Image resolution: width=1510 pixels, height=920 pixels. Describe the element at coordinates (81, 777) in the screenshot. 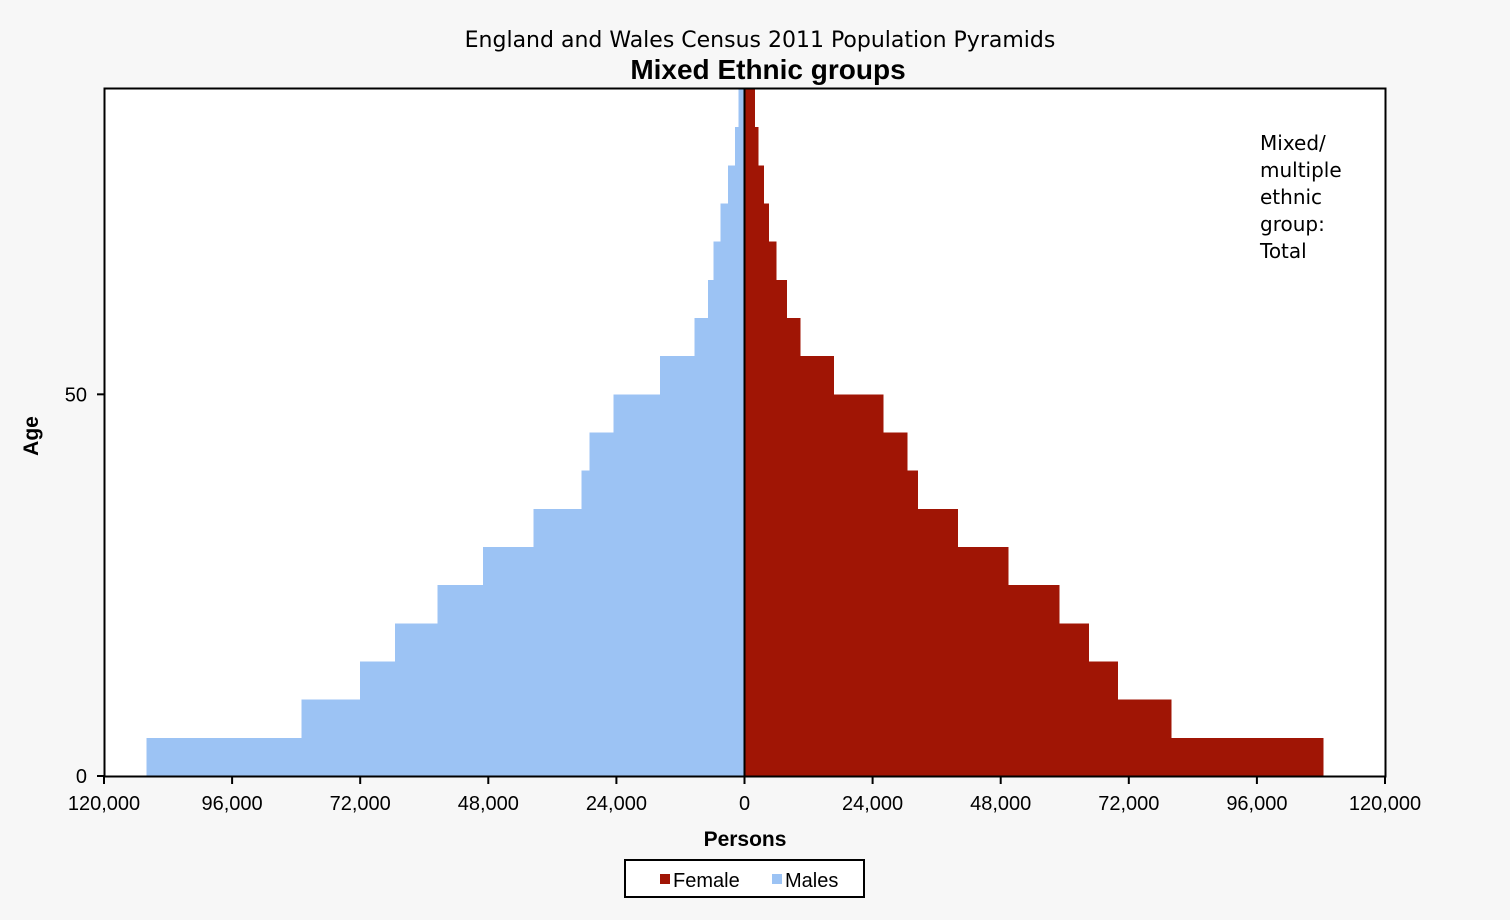

I see `y-tick-label: 0` at that location.